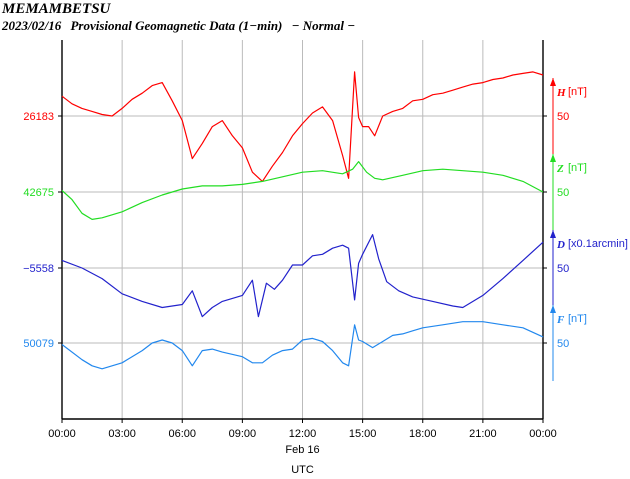  What do you see at coordinates (561, 93) in the screenshot?
I see `component-name-h: H` at bounding box center [561, 93].